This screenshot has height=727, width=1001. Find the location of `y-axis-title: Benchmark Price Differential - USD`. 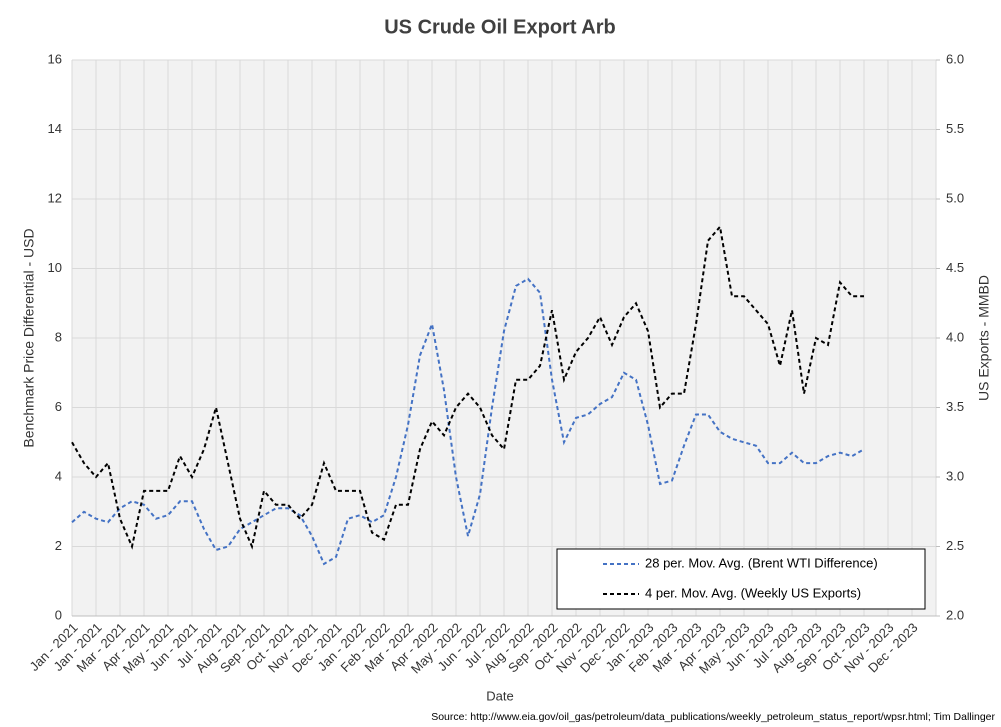

y-axis-title: Benchmark Price Differential - USD is located at coordinates (29, 337).